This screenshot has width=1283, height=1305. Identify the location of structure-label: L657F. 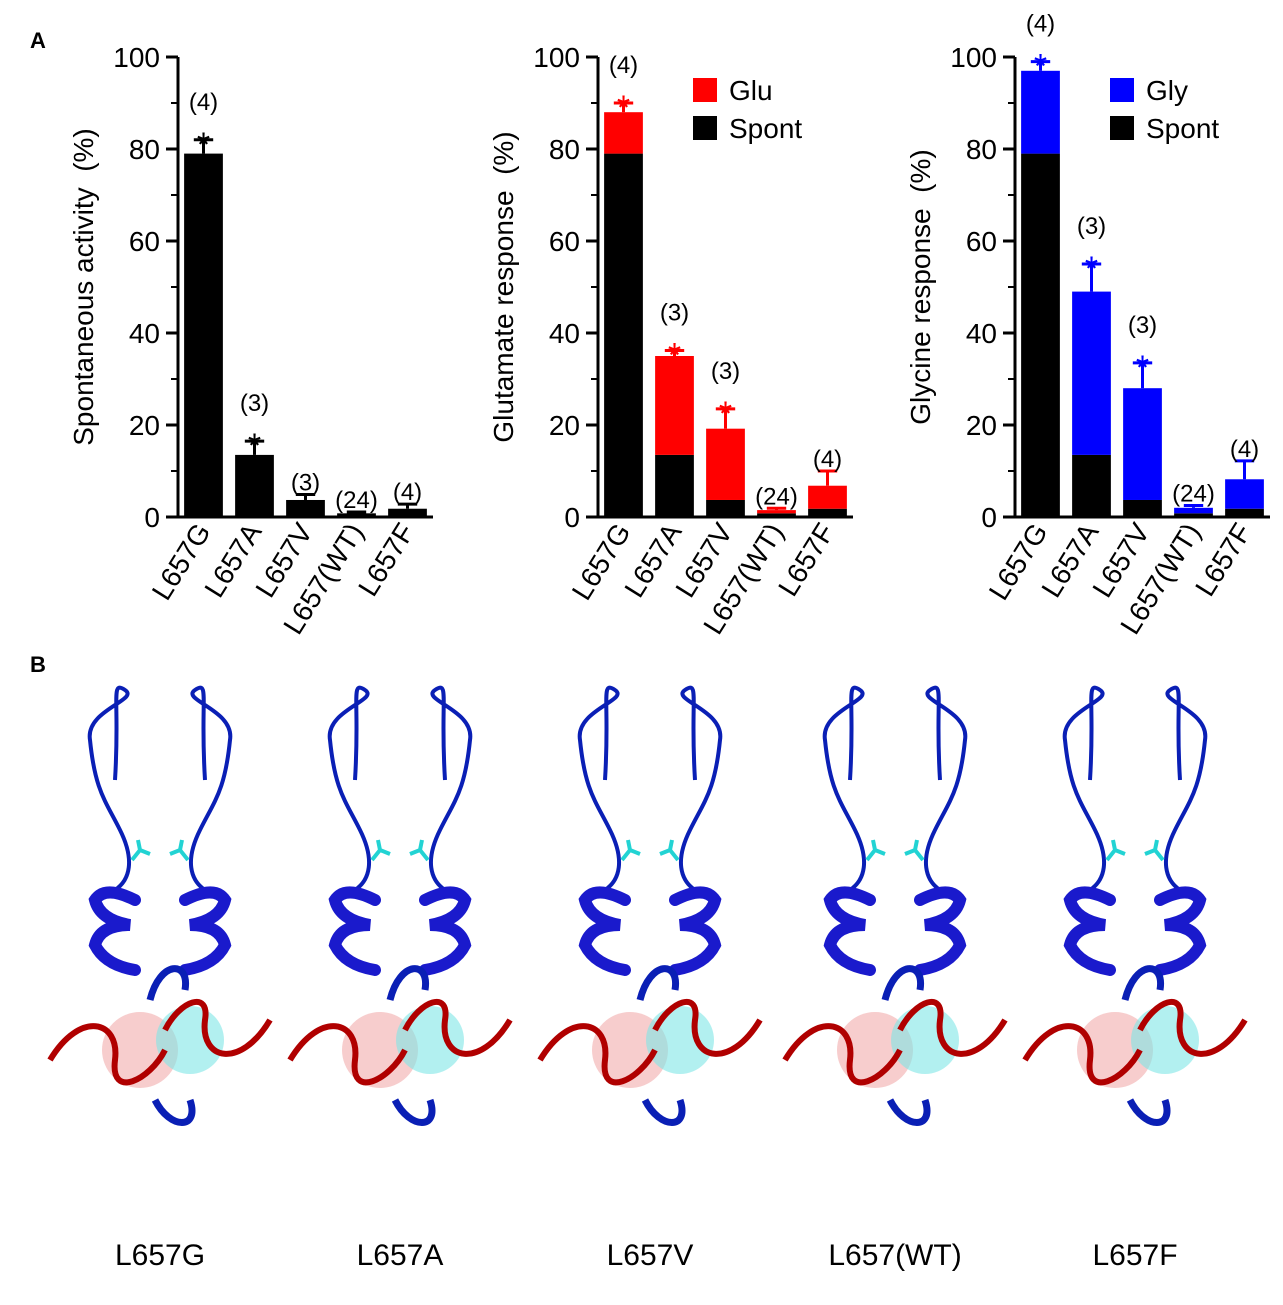
(1134, 1255).